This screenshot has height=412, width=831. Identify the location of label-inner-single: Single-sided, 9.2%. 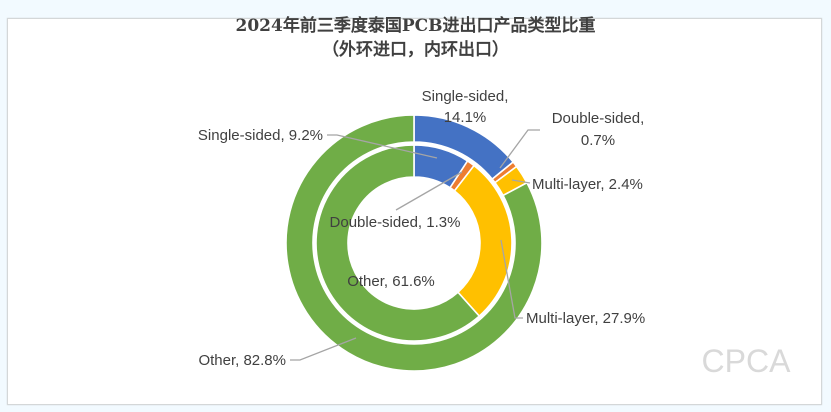
(260, 135).